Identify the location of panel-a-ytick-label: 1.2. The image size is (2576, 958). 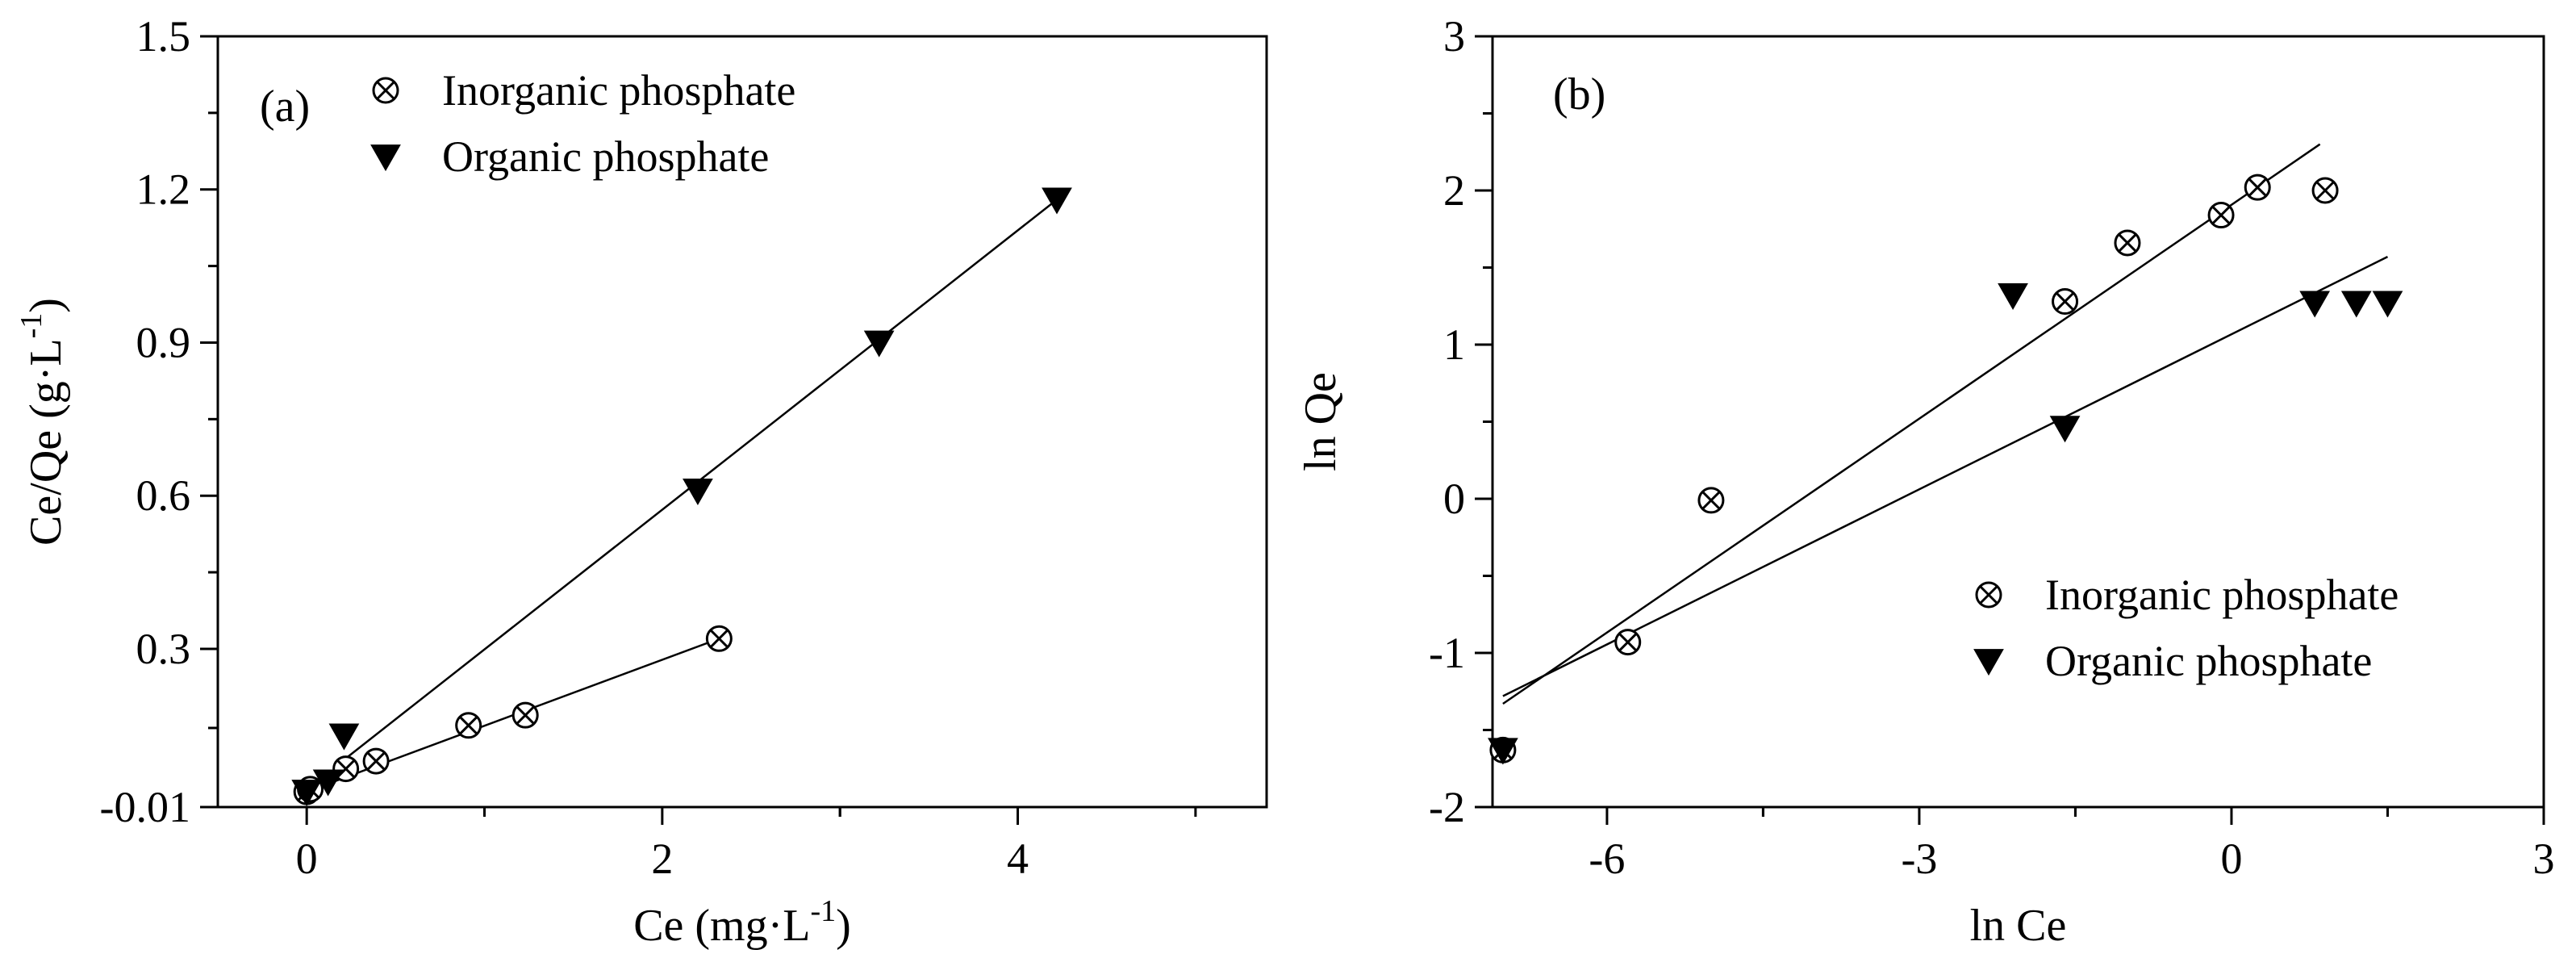
(163, 190).